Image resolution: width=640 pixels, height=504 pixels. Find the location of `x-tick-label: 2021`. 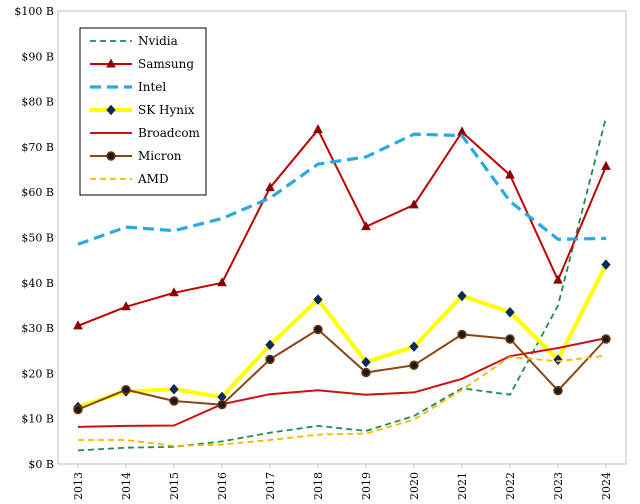

x-tick-label: 2021 is located at coordinates (462, 486).